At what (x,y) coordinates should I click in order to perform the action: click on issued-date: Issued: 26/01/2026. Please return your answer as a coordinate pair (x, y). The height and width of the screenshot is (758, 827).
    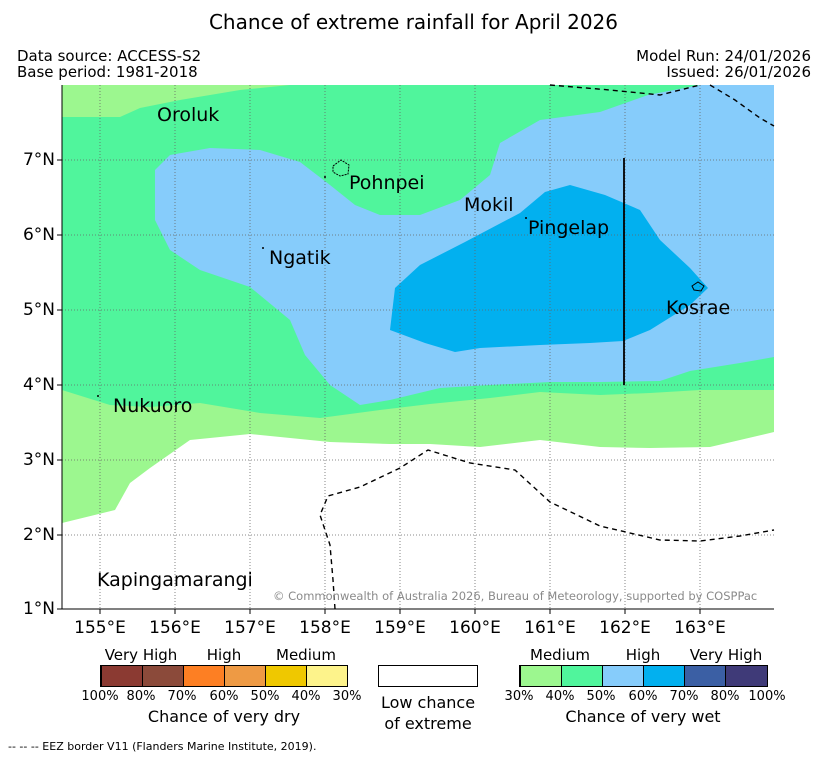
    Looking at the image, I should click on (738, 72).